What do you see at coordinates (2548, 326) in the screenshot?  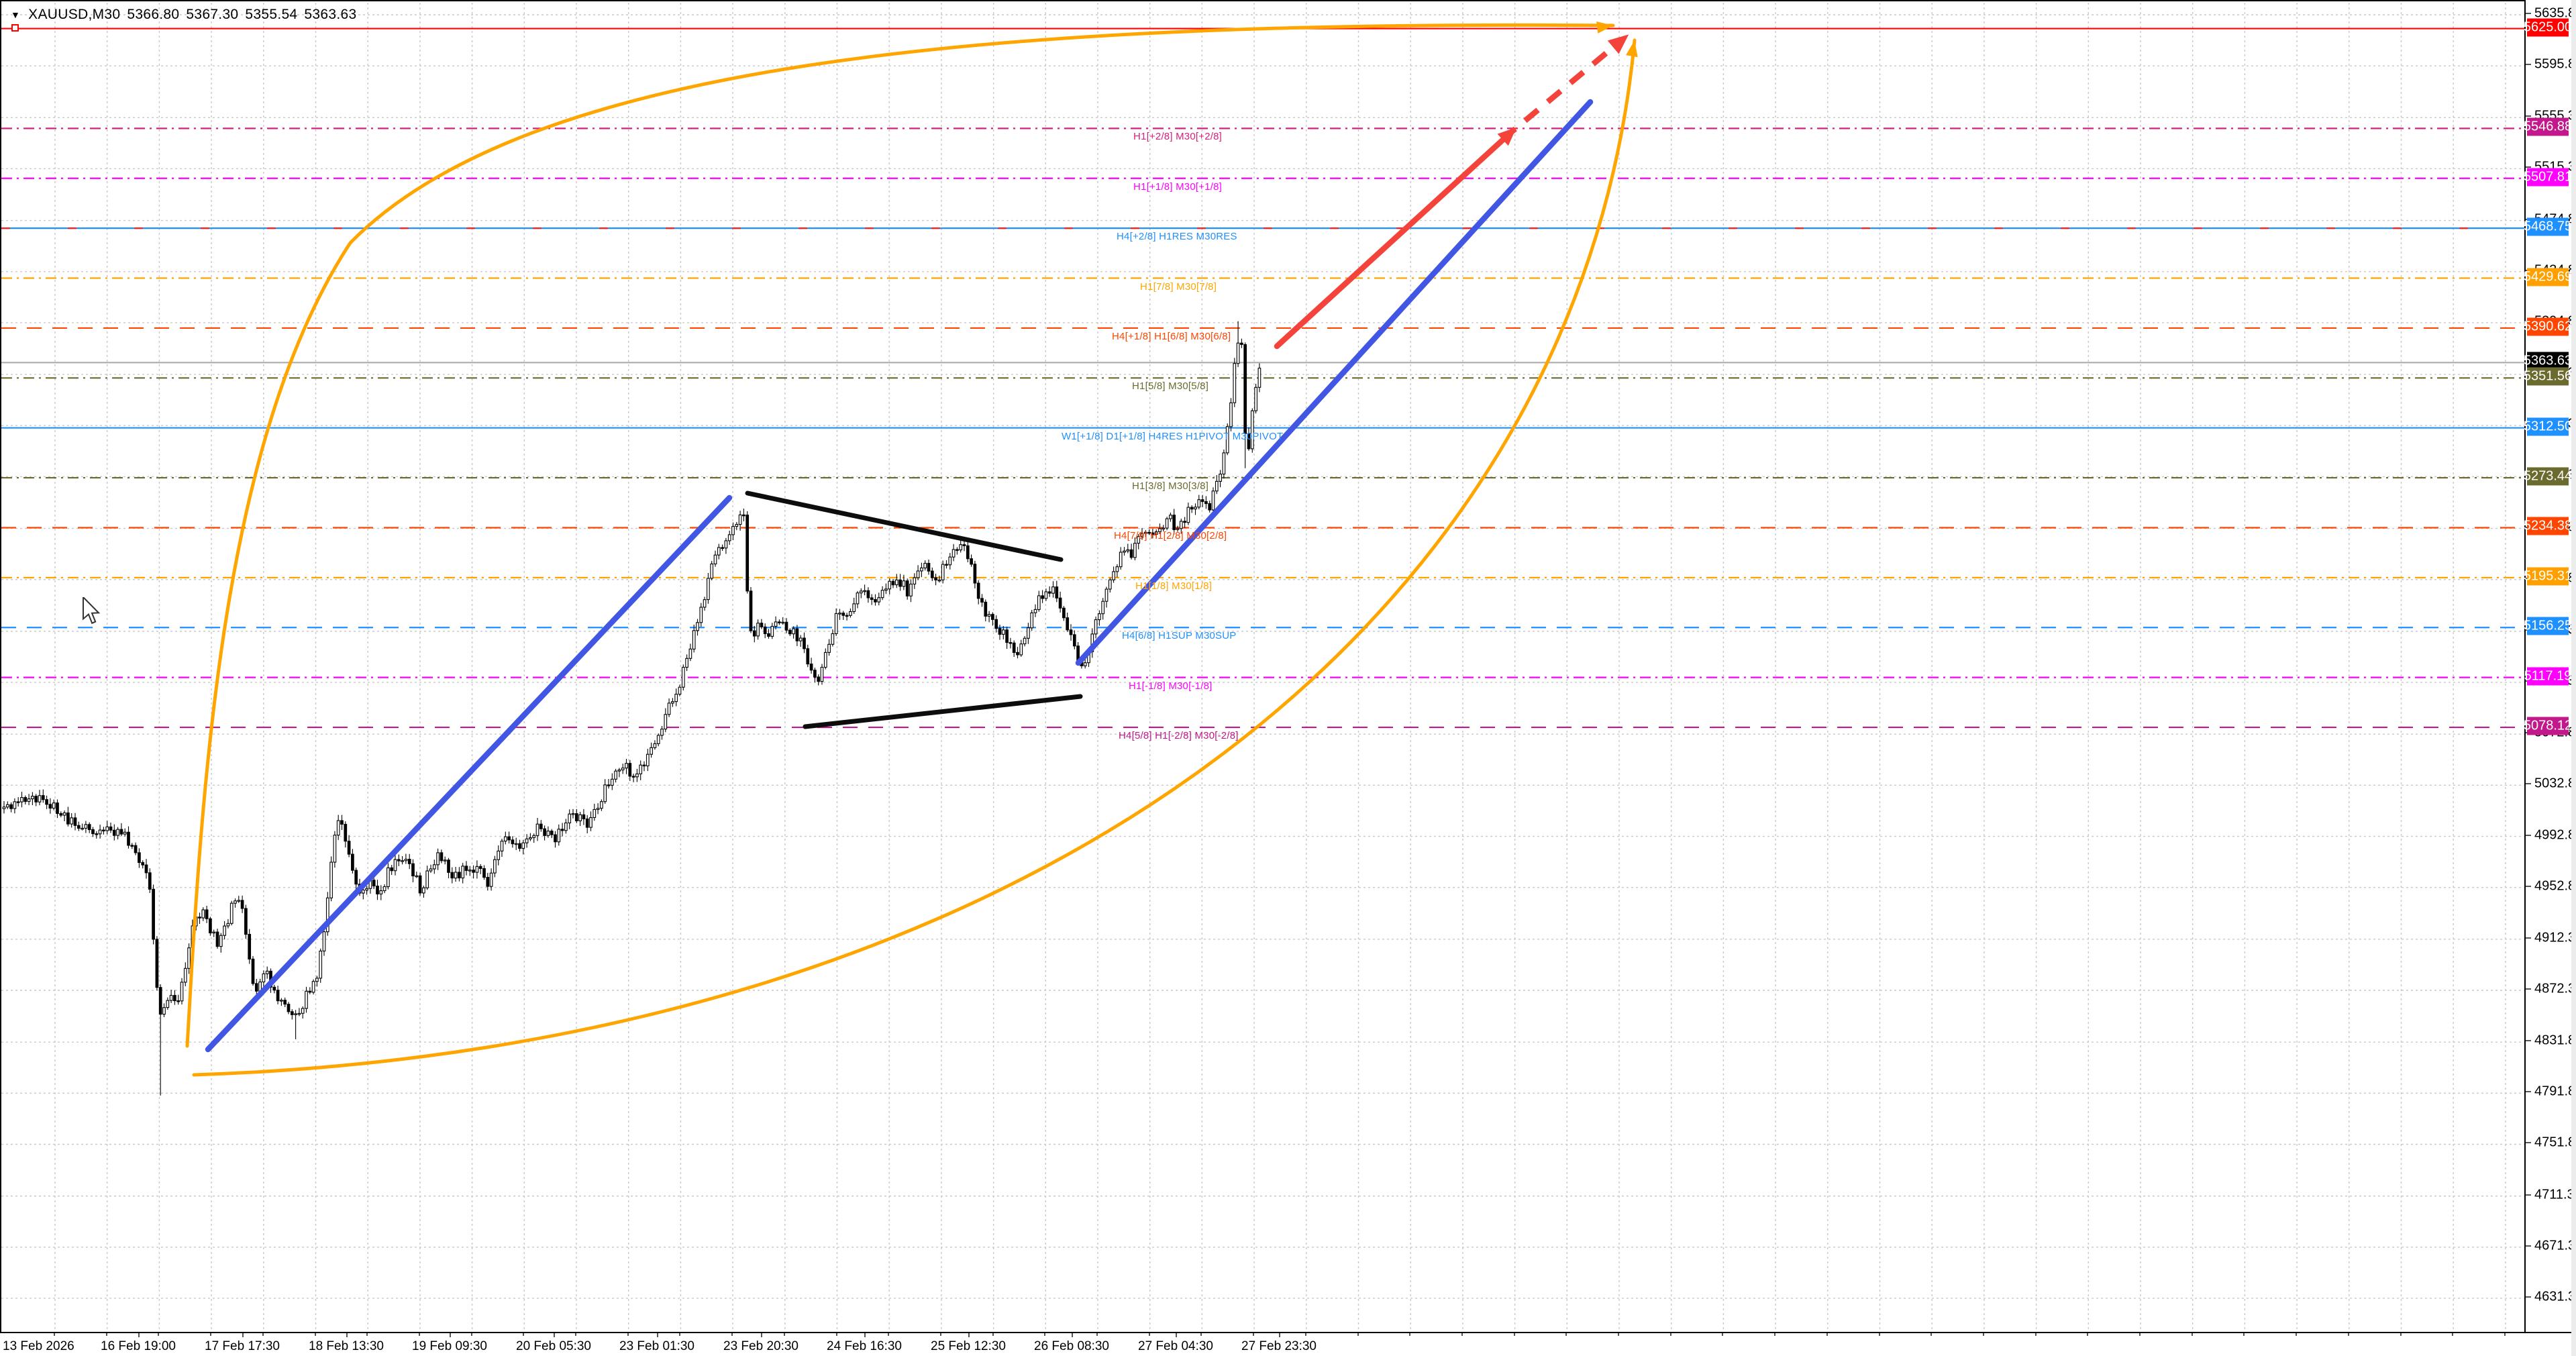 I see `level-price-badge: 5390.62` at bounding box center [2548, 326].